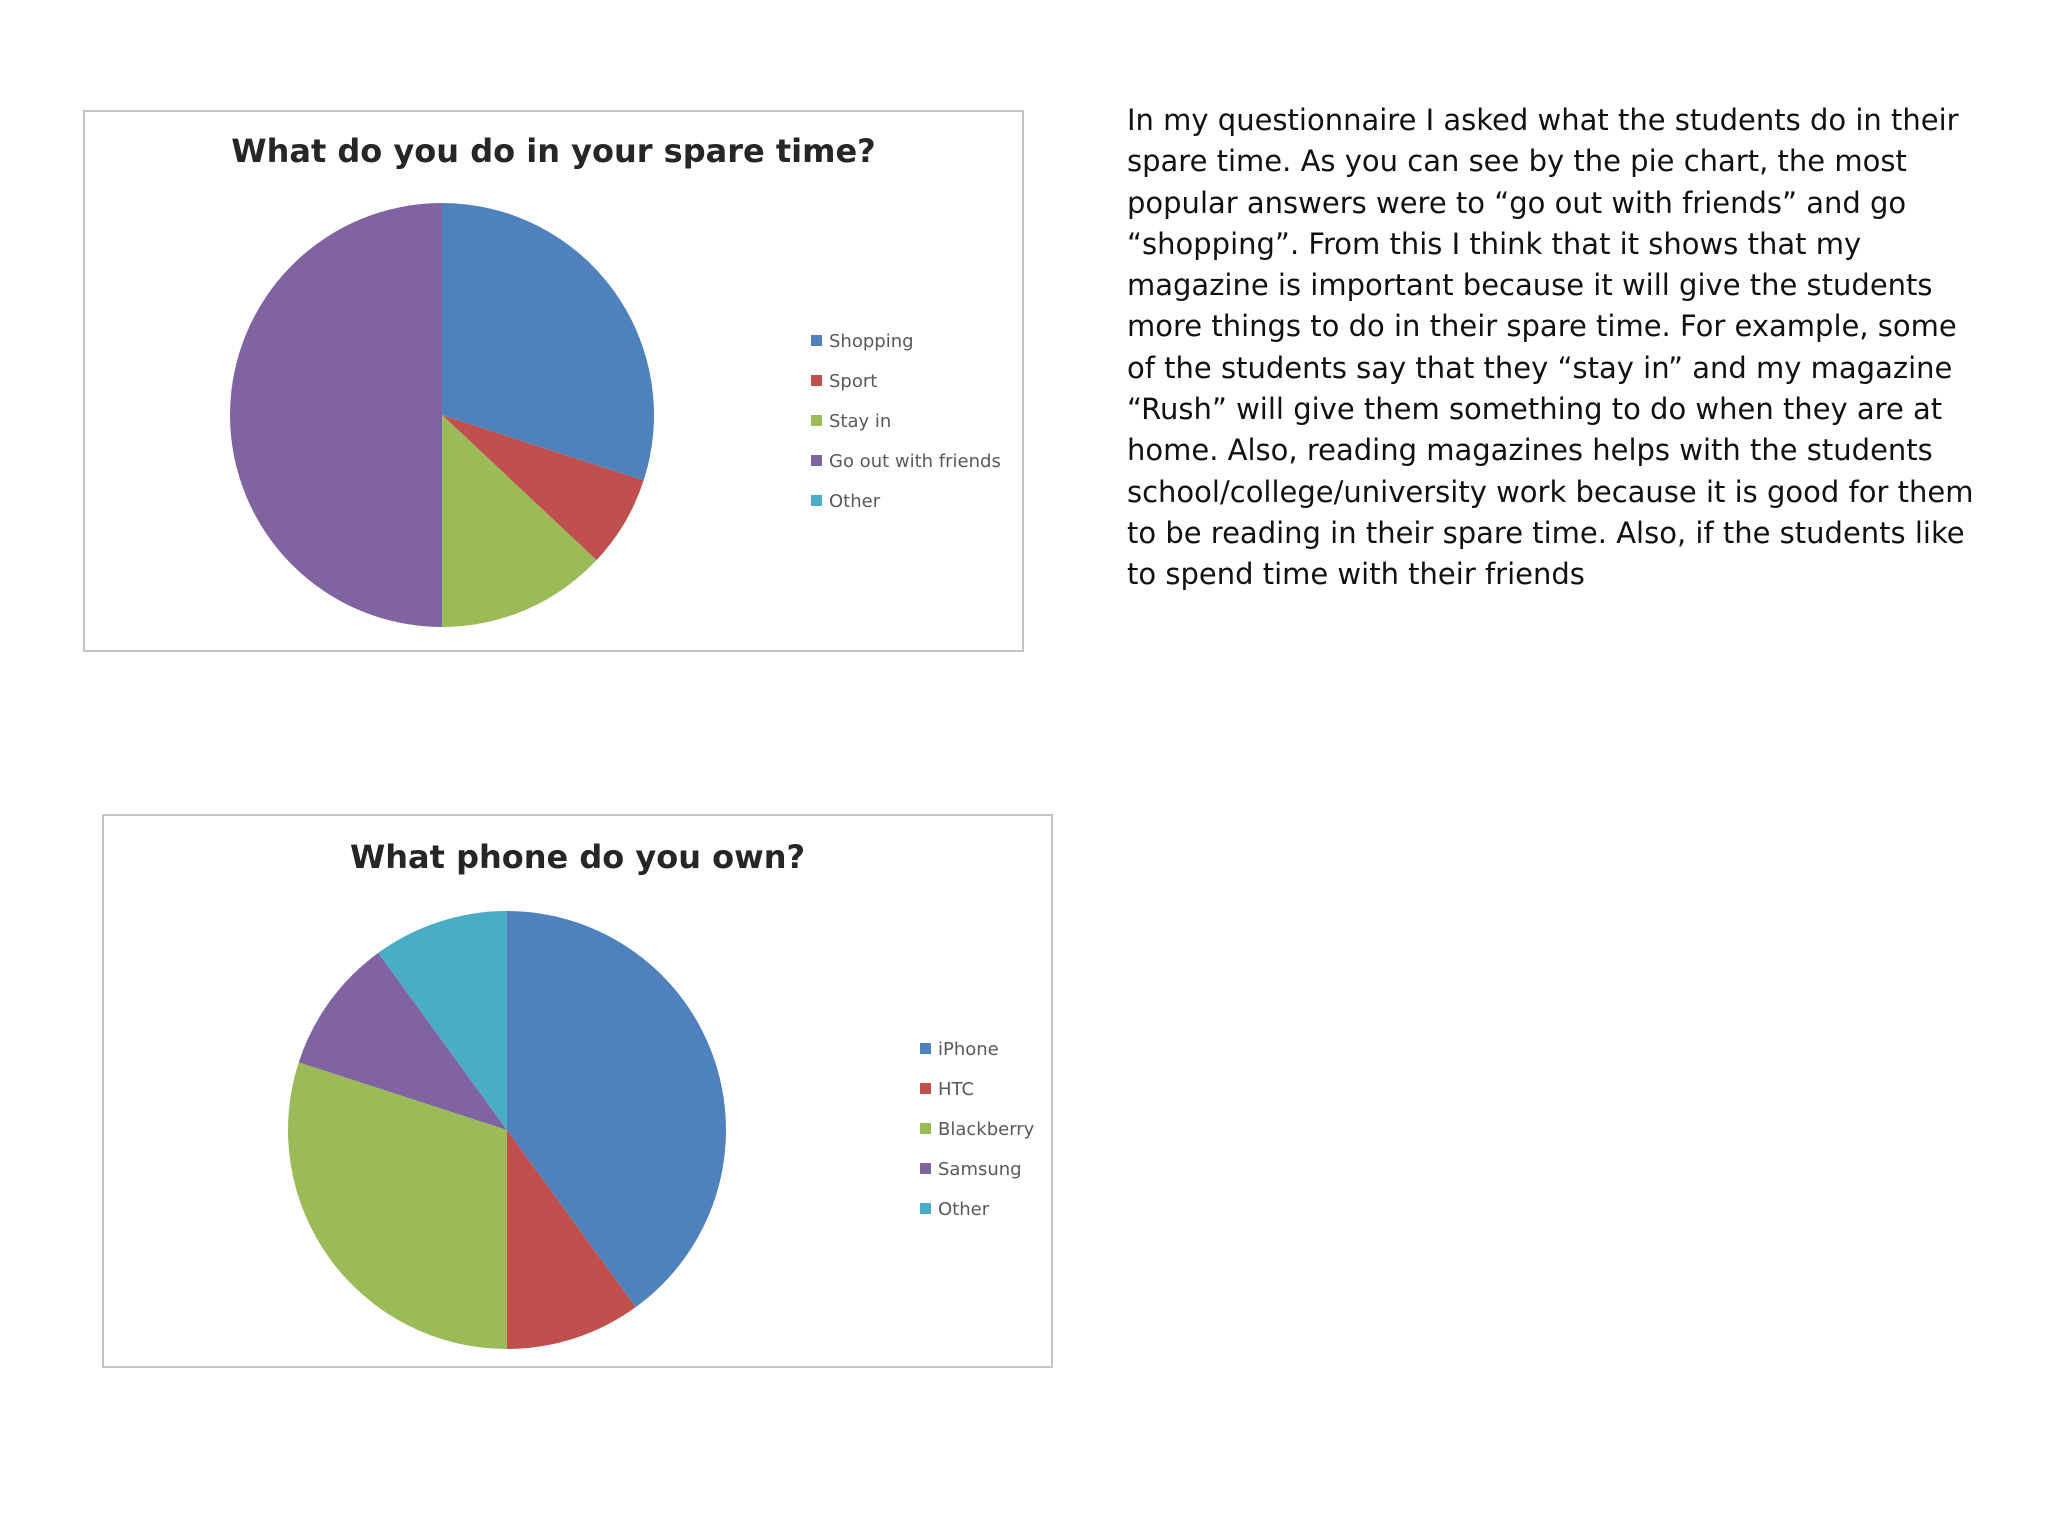  What do you see at coordinates (980, 1169) in the screenshot?
I see `legend-label: Samsung` at bounding box center [980, 1169].